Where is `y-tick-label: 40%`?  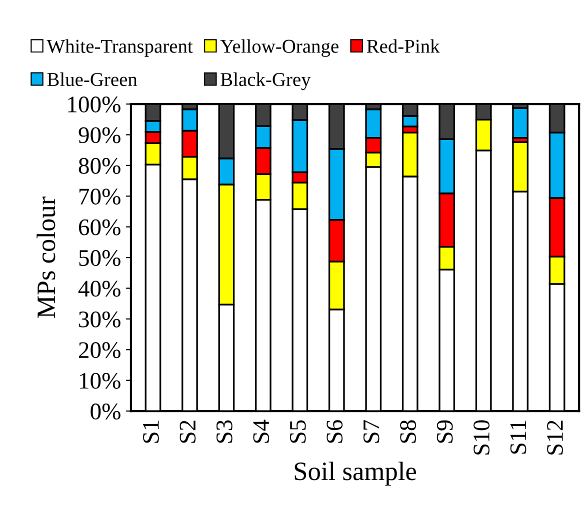
y-tick-label: 40% is located at coordinates (99, 288).